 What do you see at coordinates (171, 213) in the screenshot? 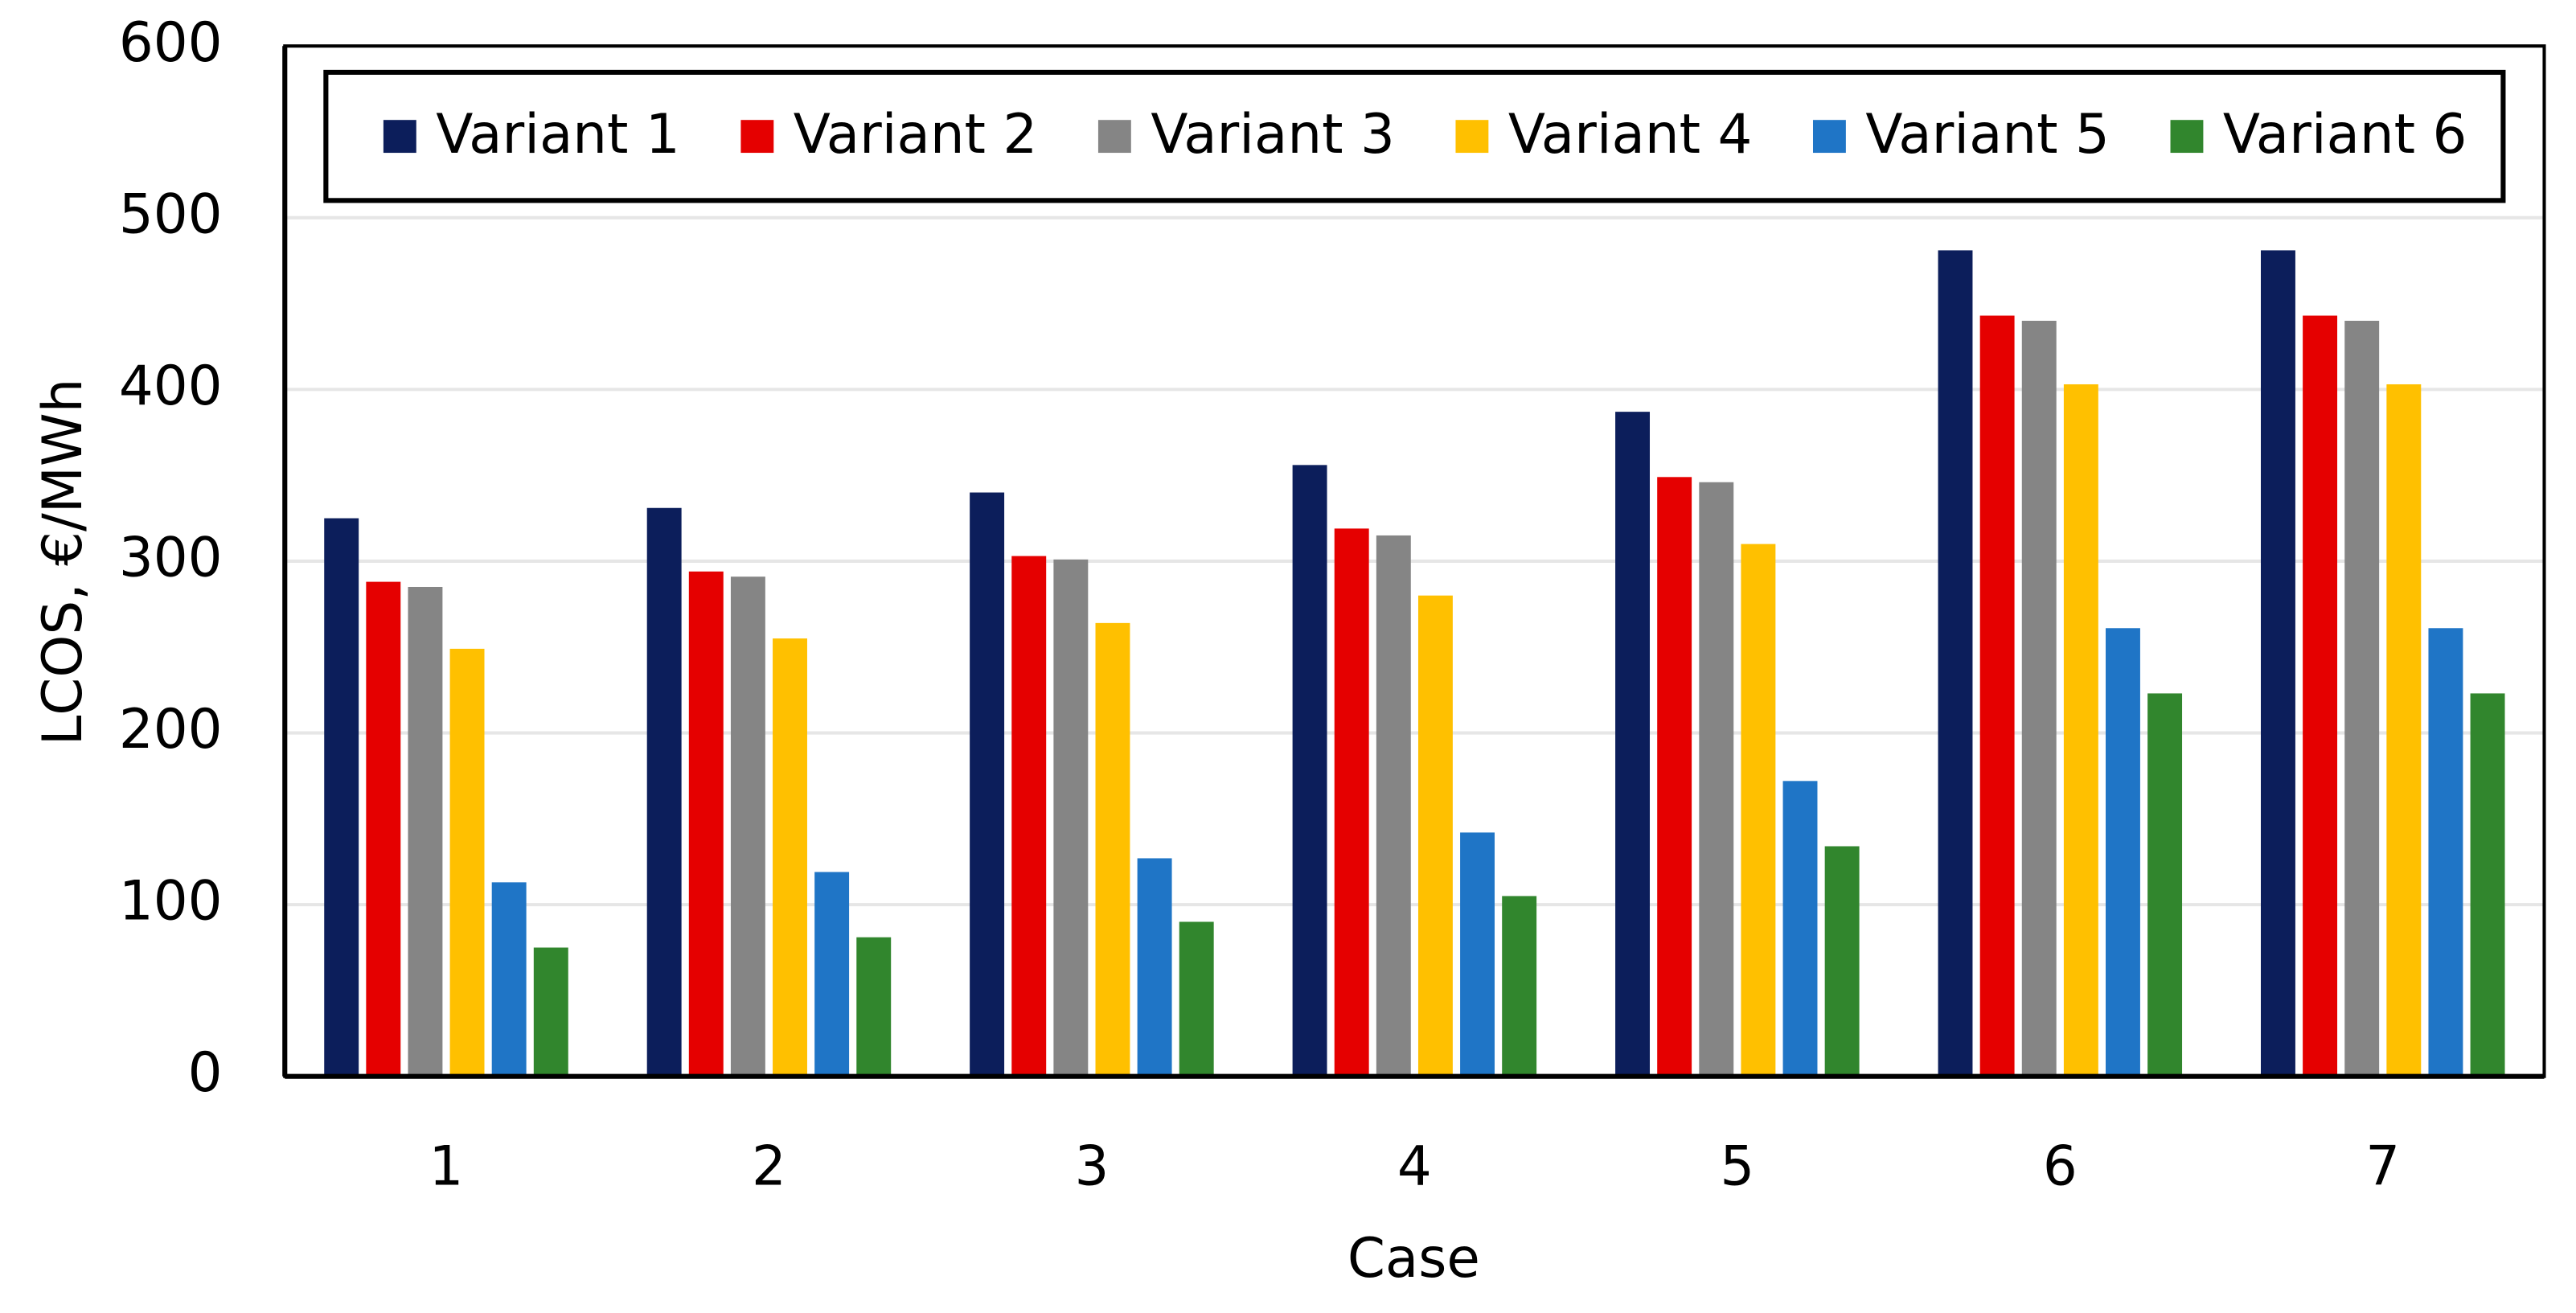
I see `y-tick-label: 500` at bounding box center [171, 213].